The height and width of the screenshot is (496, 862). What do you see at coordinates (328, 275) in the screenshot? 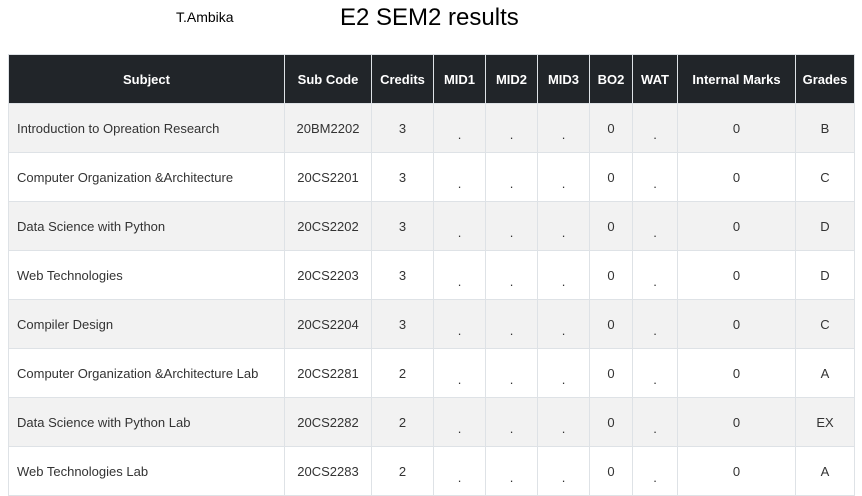
I see `cell-sub-code: 20CS2203` at bounding box center [328, 275].